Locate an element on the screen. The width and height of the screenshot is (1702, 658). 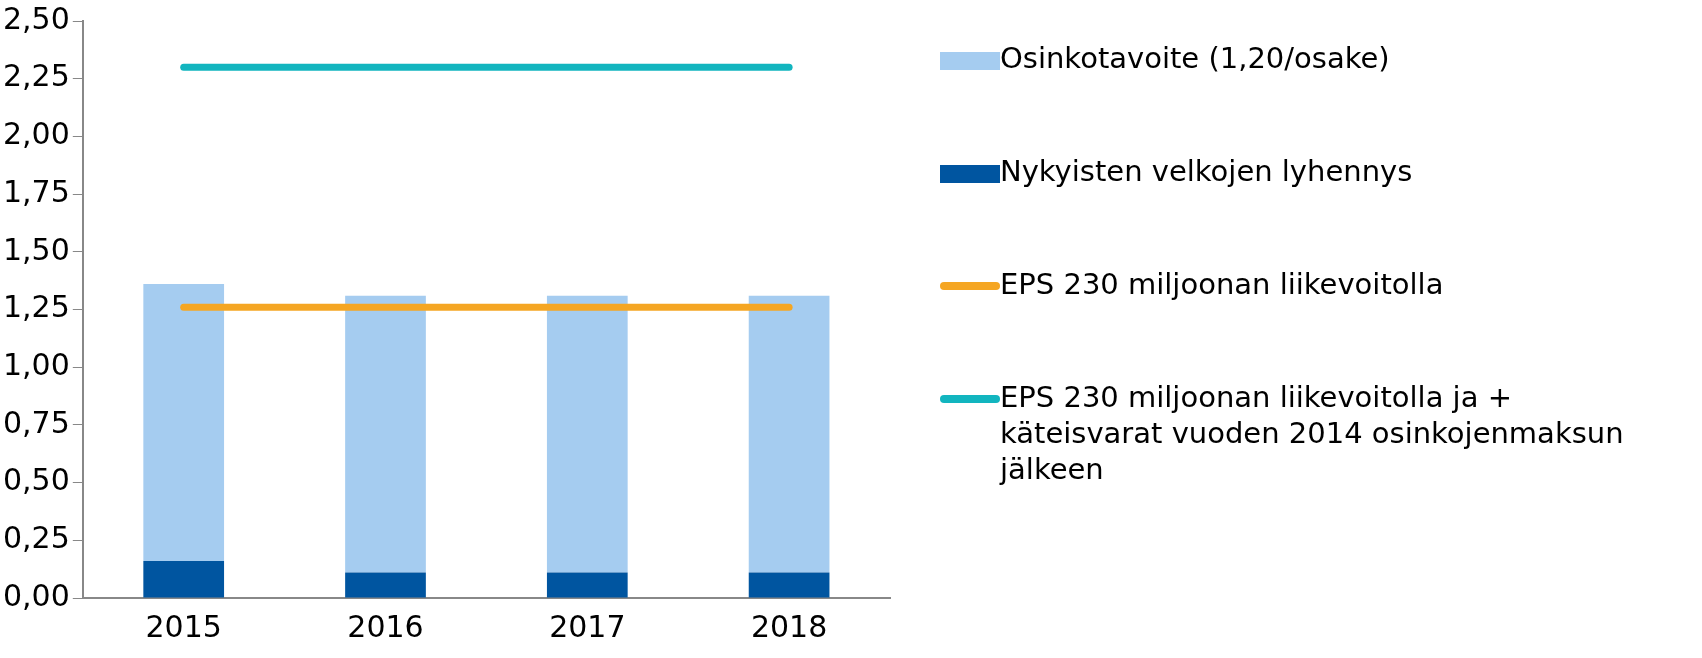
x-tick-label: 2017 is located at coordinates (587, 626).